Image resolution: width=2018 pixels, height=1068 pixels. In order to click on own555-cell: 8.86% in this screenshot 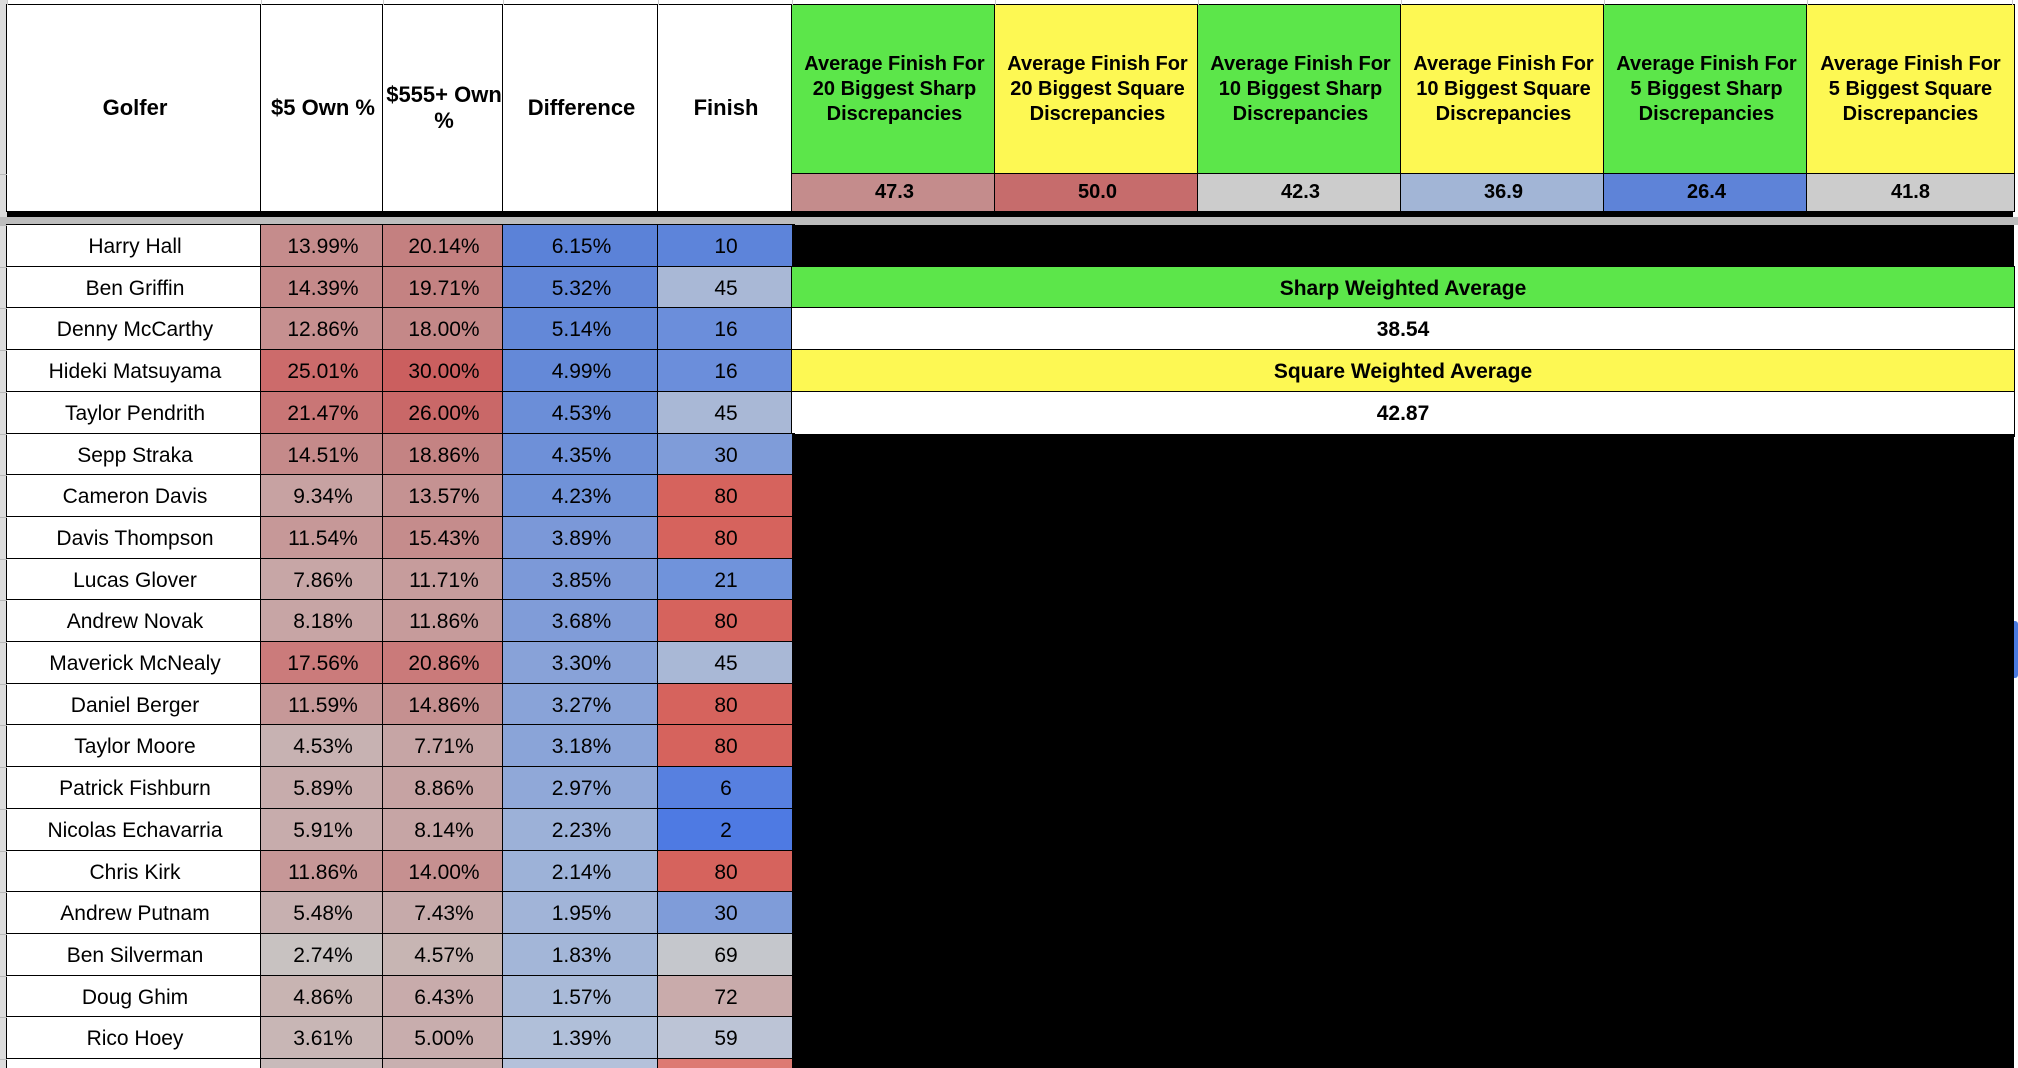, I will do `click(444, 789)`.